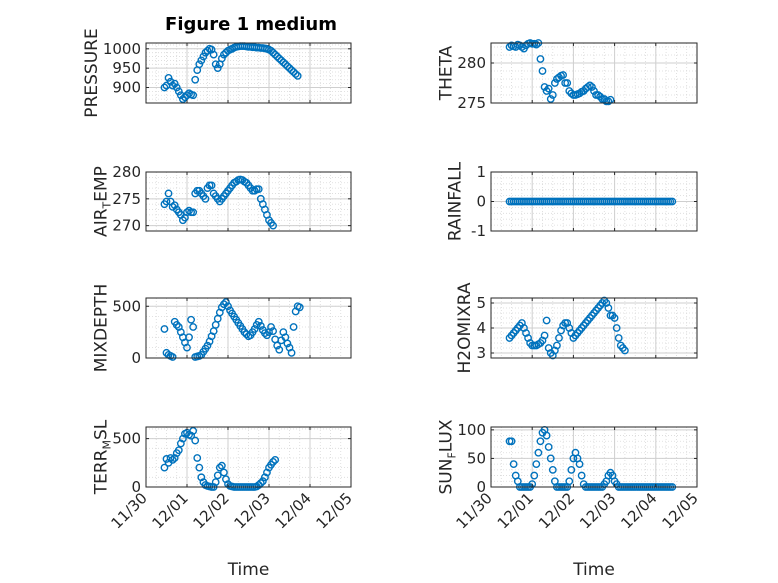  What do you see at coordinates (126, 306) in the screenshot?
I see `y-tick-label: 500` at bounding box center [126, 306].